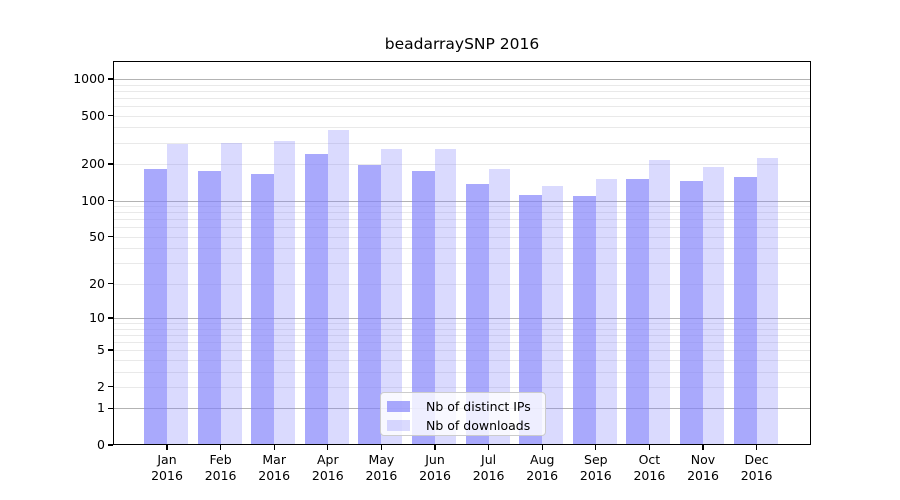 Image resolution: width=900 pixels, height=500 pixels. I want to click on downloads-swatch-icon, so click(398, 425).